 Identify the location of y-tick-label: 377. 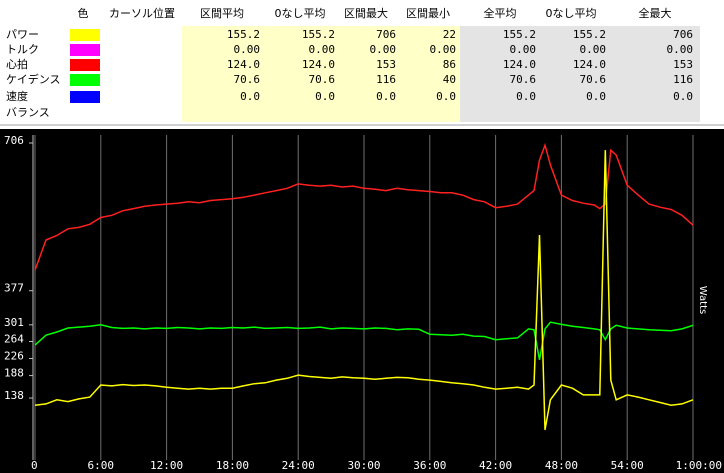
(14, 288).